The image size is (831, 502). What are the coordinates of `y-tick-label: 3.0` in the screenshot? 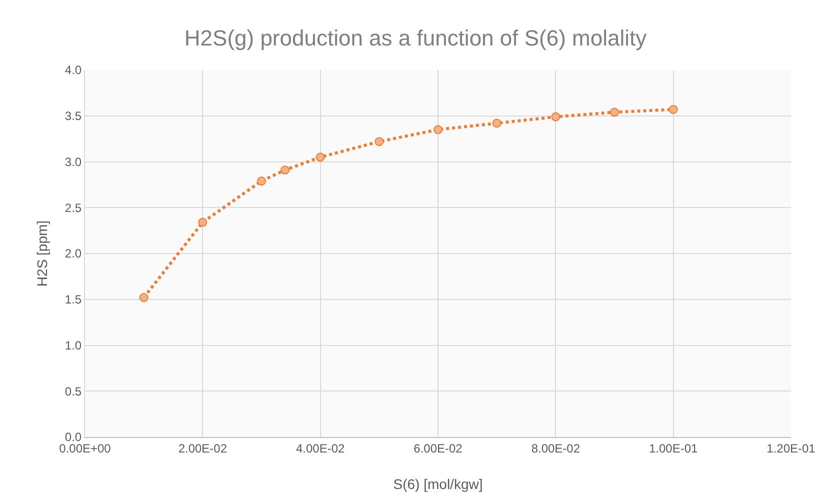 It's located at (73, 161).